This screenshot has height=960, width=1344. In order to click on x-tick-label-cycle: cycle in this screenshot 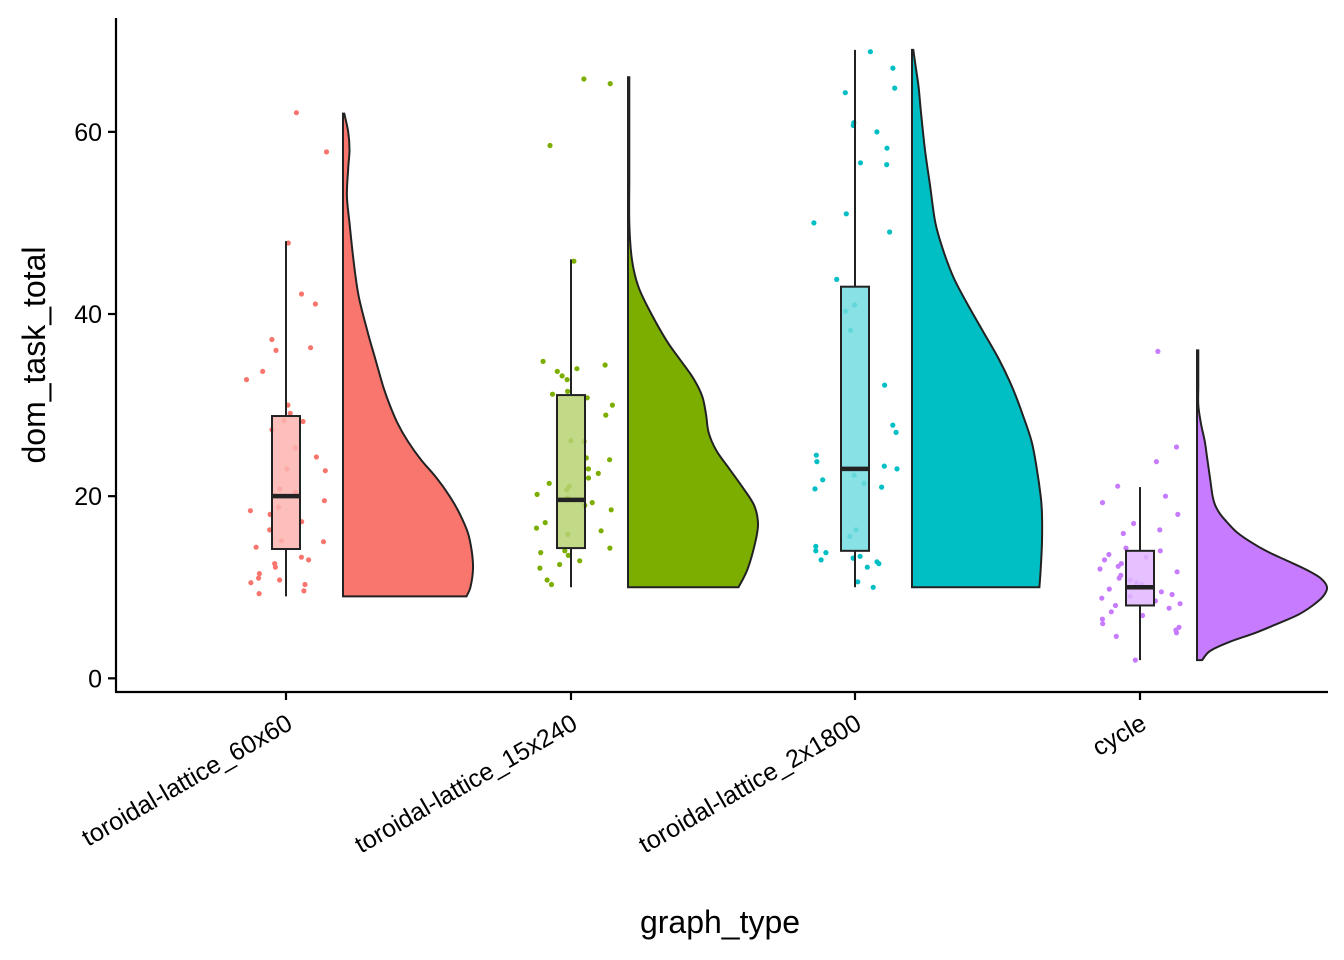, I will do `click(1119, 735)`.